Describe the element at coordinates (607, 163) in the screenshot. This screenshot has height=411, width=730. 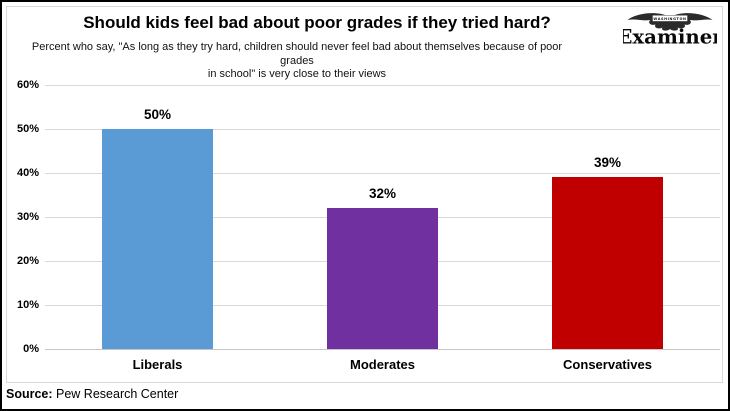
I see `bar-value-label: 39%` at that location.